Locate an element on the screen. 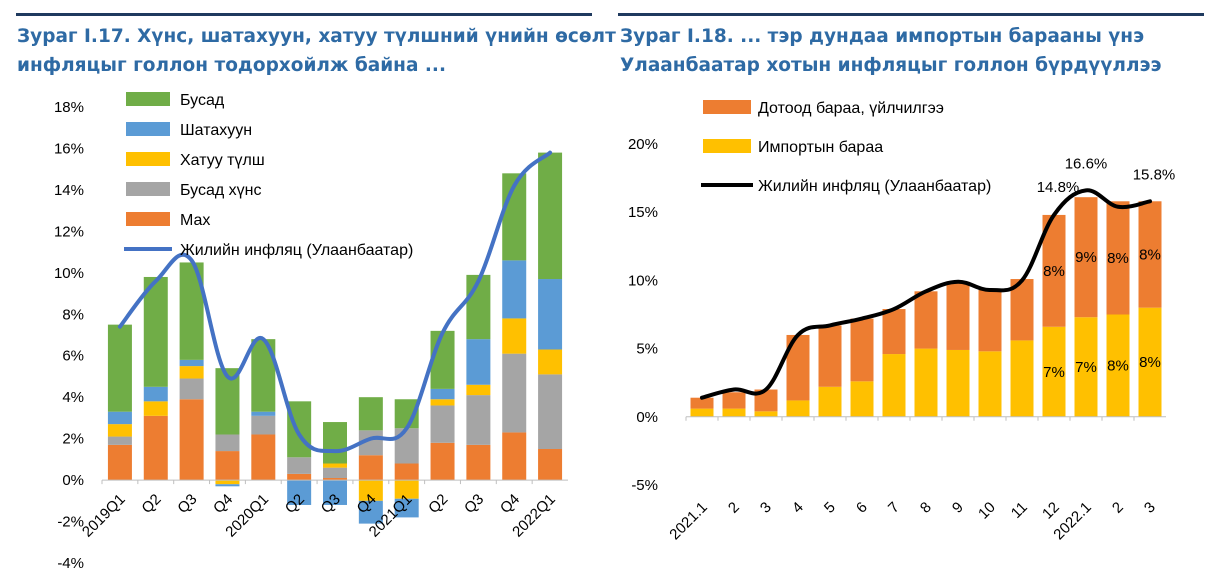 The height and width of the screenshot is (584, 1213). y-tick-label: 10% is located at coordinates (643, 280).